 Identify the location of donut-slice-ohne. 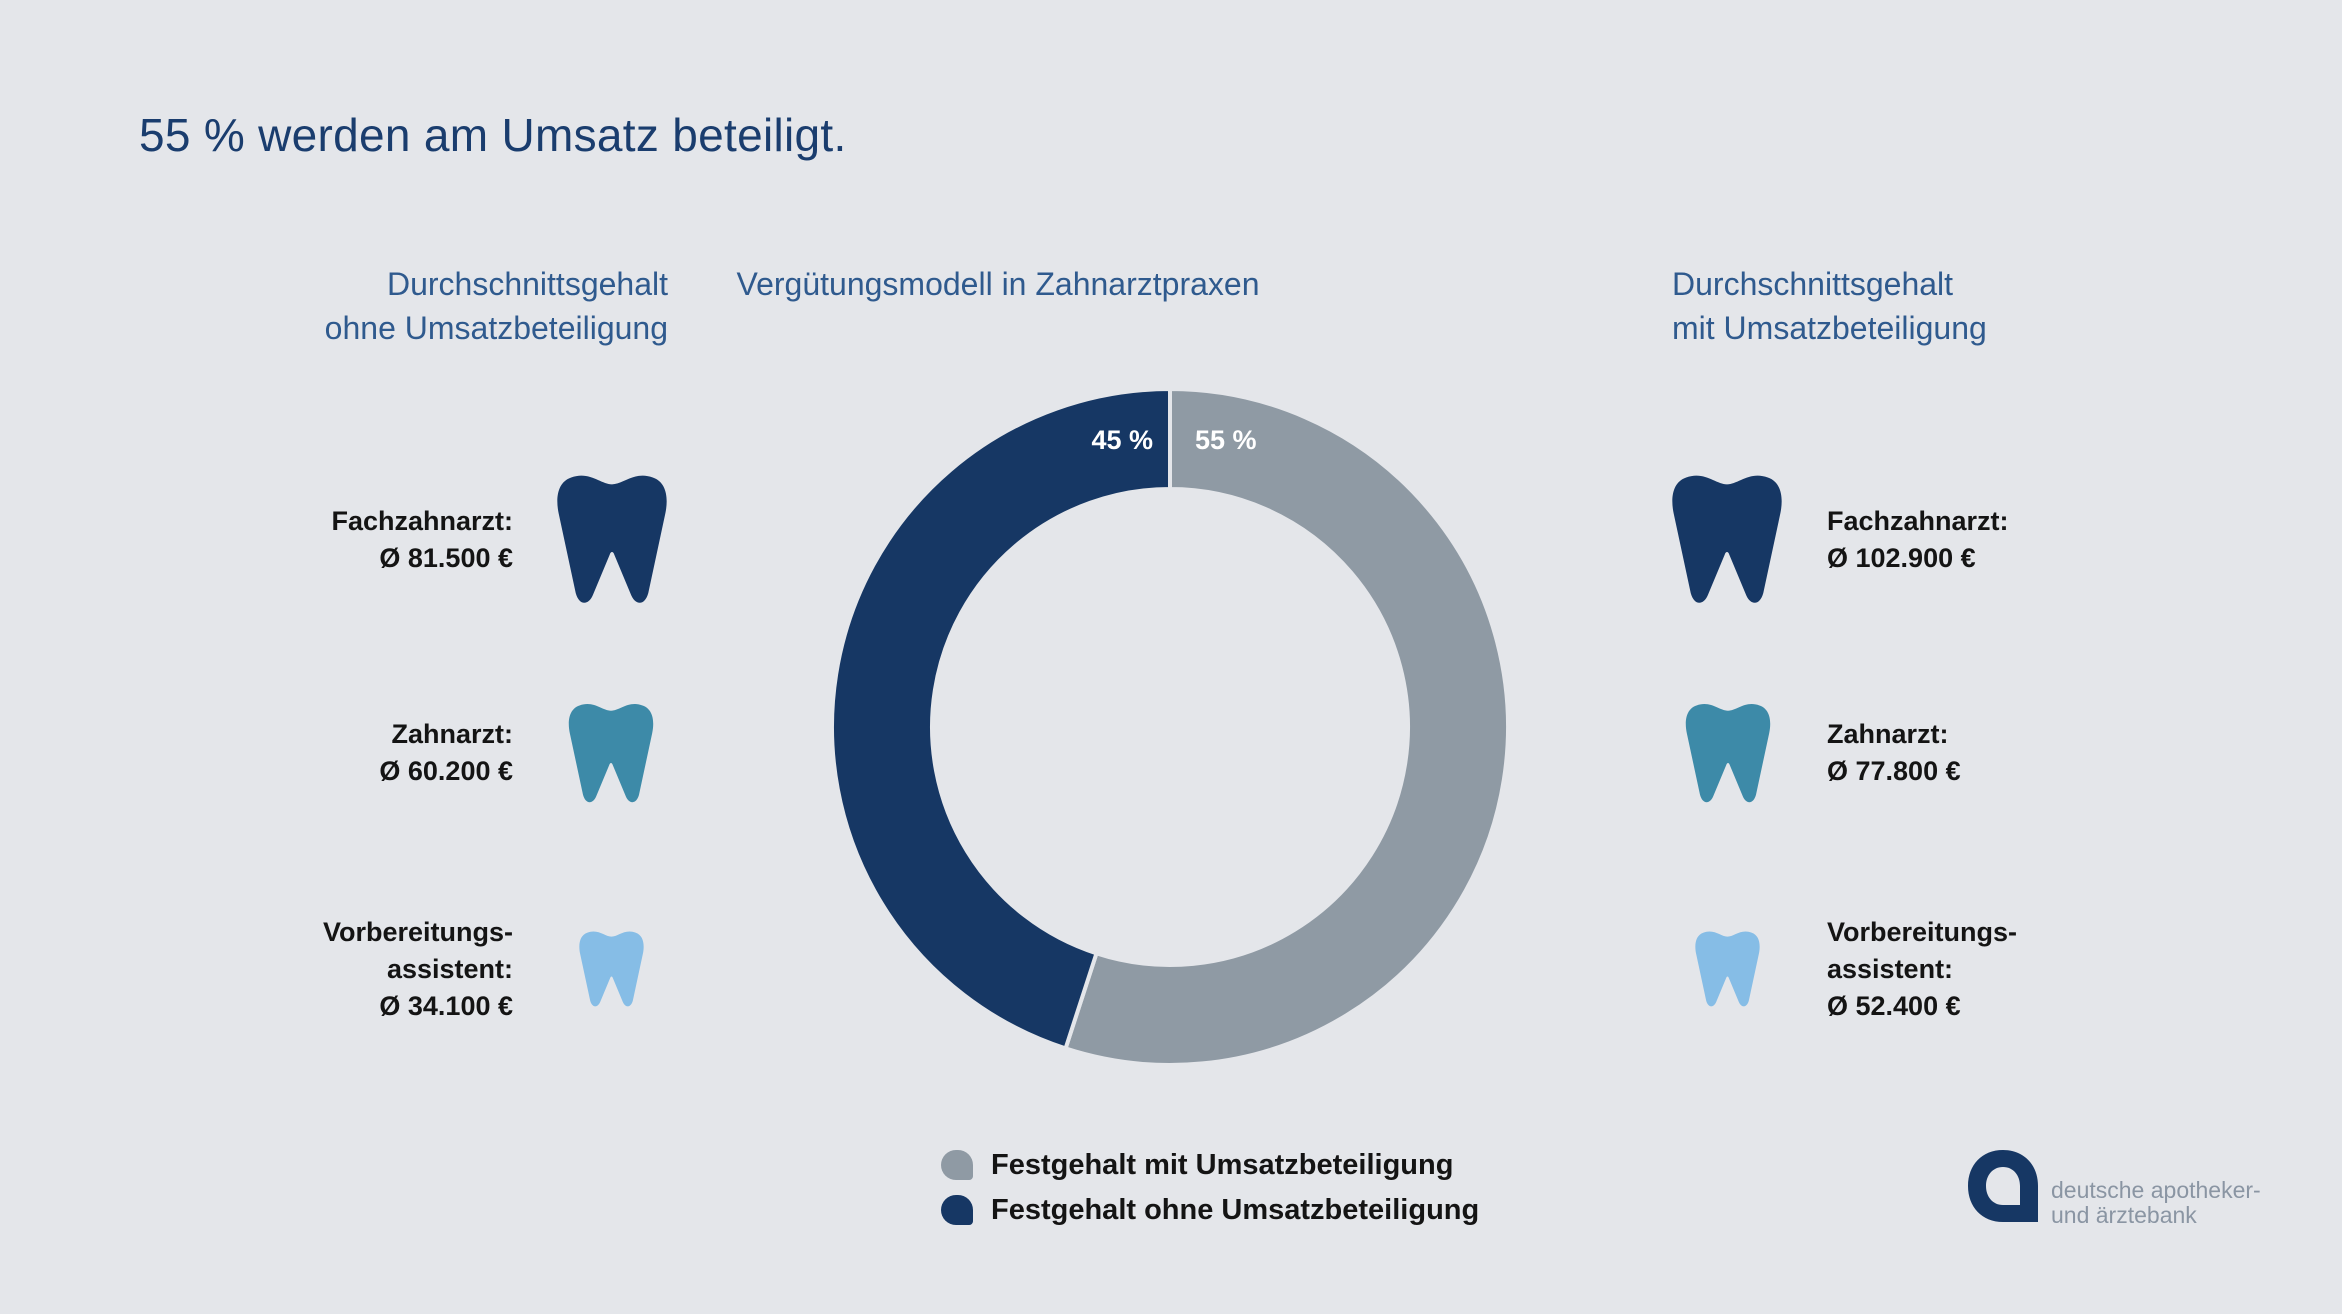
(1000, 718).